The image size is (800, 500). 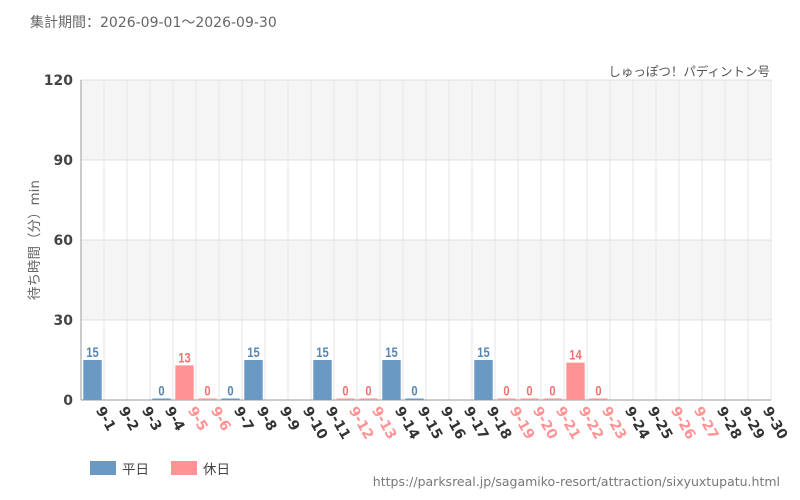 I want to click on data-label-9-20: 0, so click(x=529, y=390).